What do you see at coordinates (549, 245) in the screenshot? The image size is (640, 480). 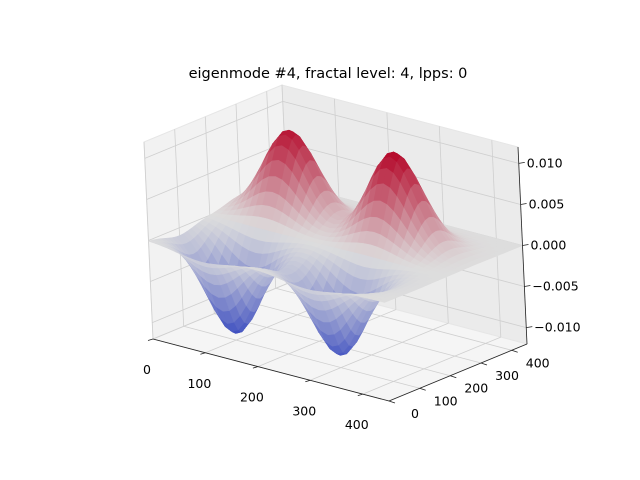 I see `z-tick-label: 0.000` at bounding box center [549, 245].